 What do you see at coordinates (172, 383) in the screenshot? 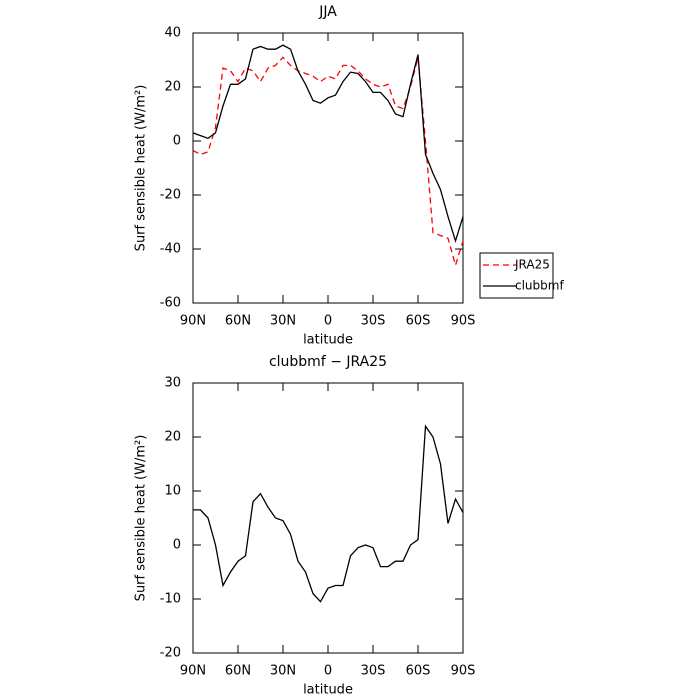
I see `y-tick-label: 30` at bounding box center [172, 383].